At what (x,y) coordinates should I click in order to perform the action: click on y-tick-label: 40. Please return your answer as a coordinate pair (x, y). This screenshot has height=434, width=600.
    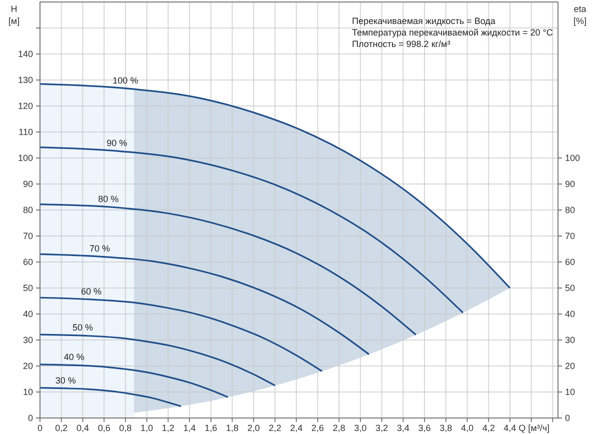
    Looking at the image, I should click on (27, 314).